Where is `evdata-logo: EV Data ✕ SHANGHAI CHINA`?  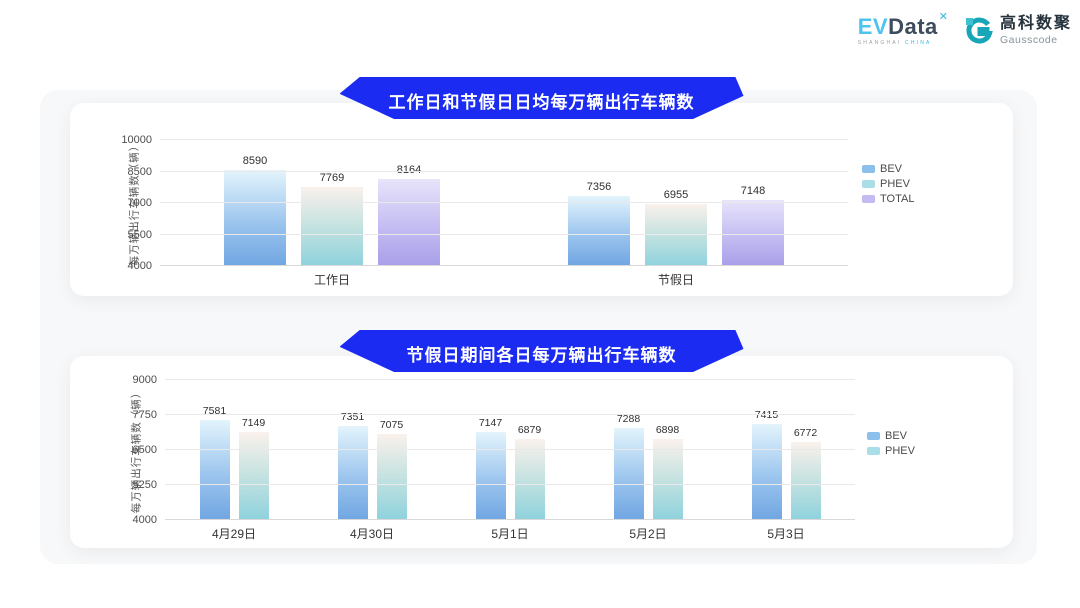
evdata-logo: EV Data ✕ SHANGHAI CHINA is located at coordinates (902, 29).